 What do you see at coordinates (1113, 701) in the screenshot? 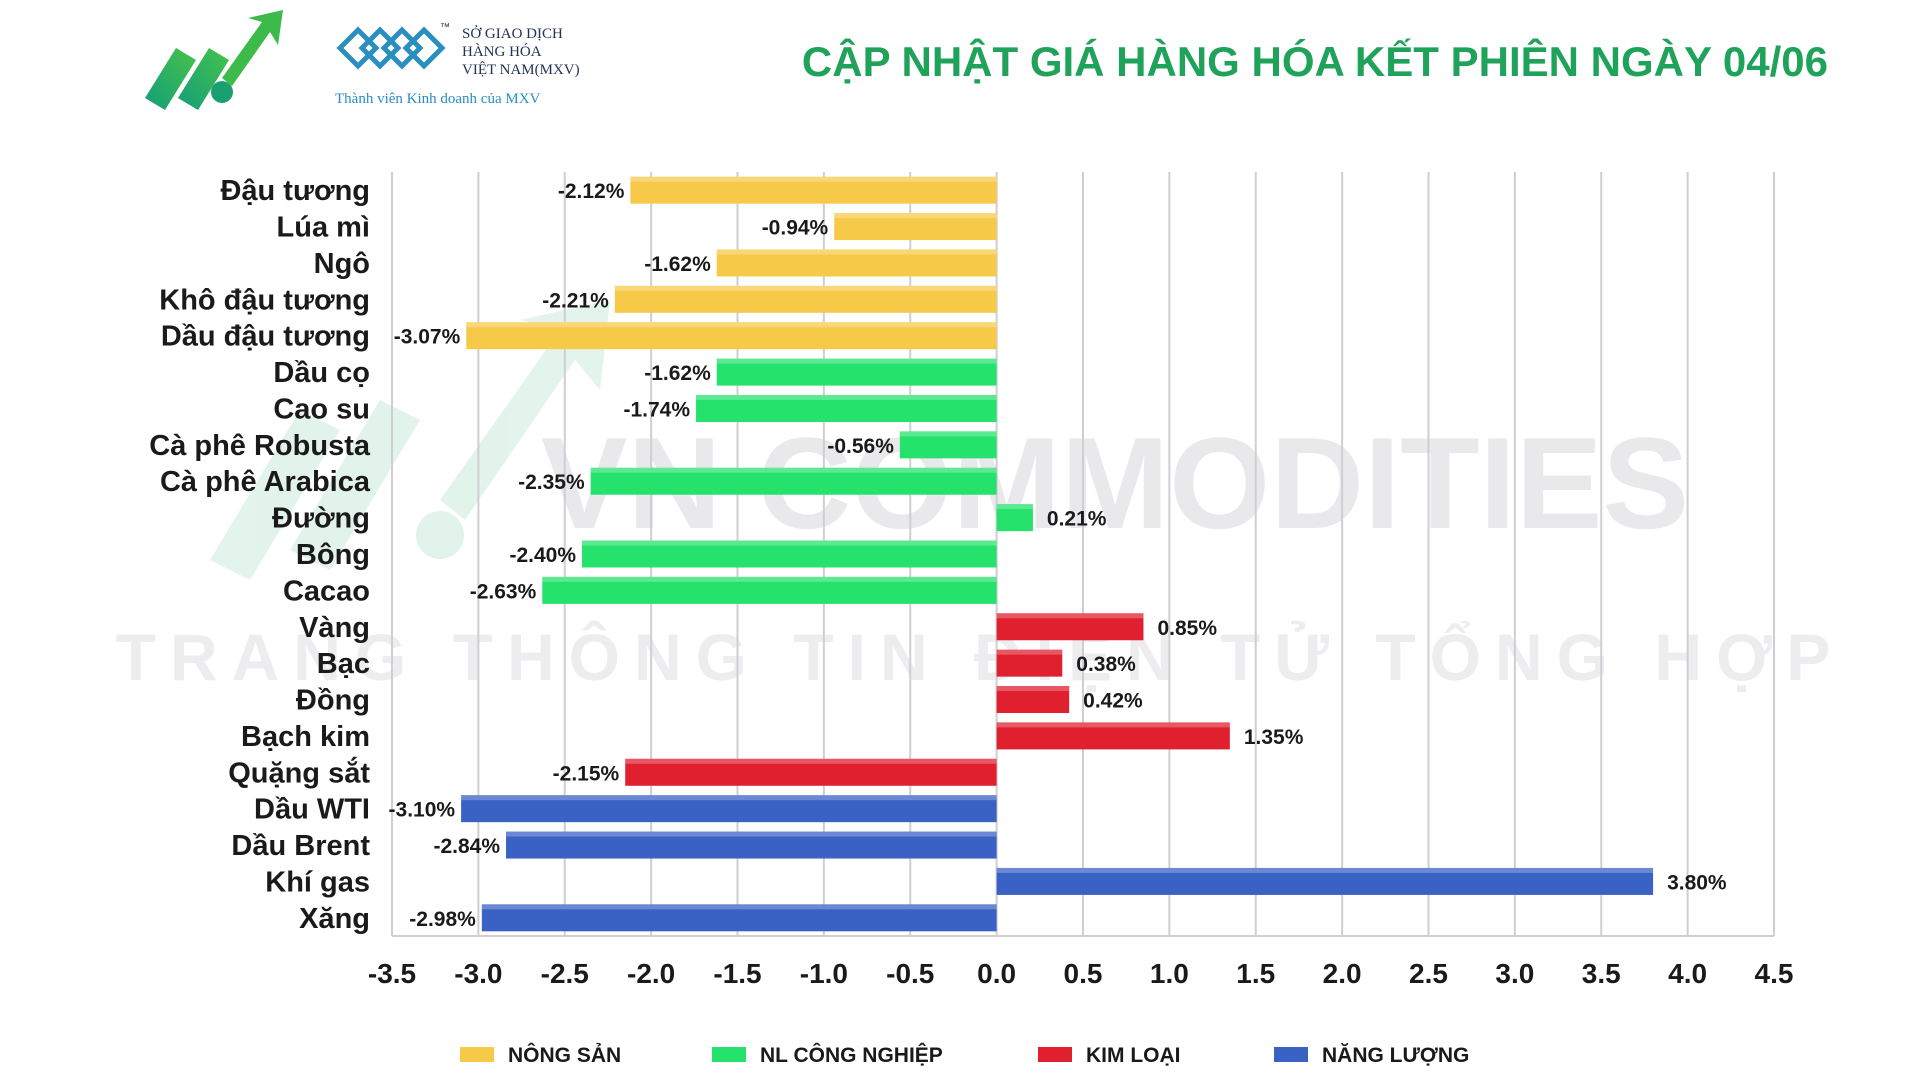
I see `value-label: 0.42%` at bounding box center [1113, 701].